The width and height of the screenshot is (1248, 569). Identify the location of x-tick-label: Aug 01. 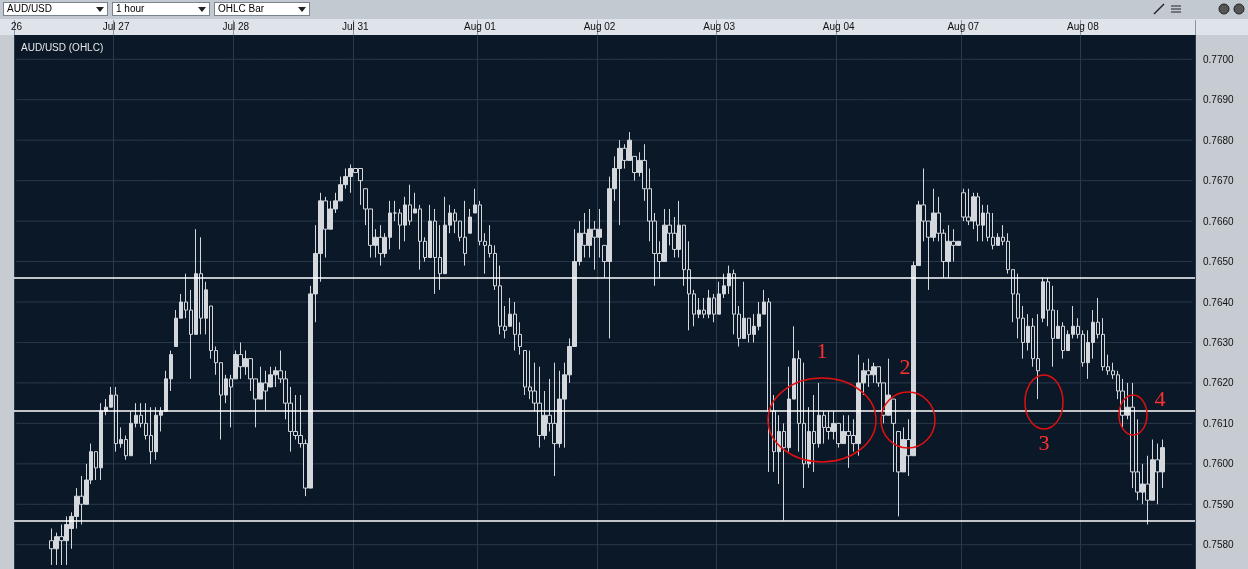
(480, 26).